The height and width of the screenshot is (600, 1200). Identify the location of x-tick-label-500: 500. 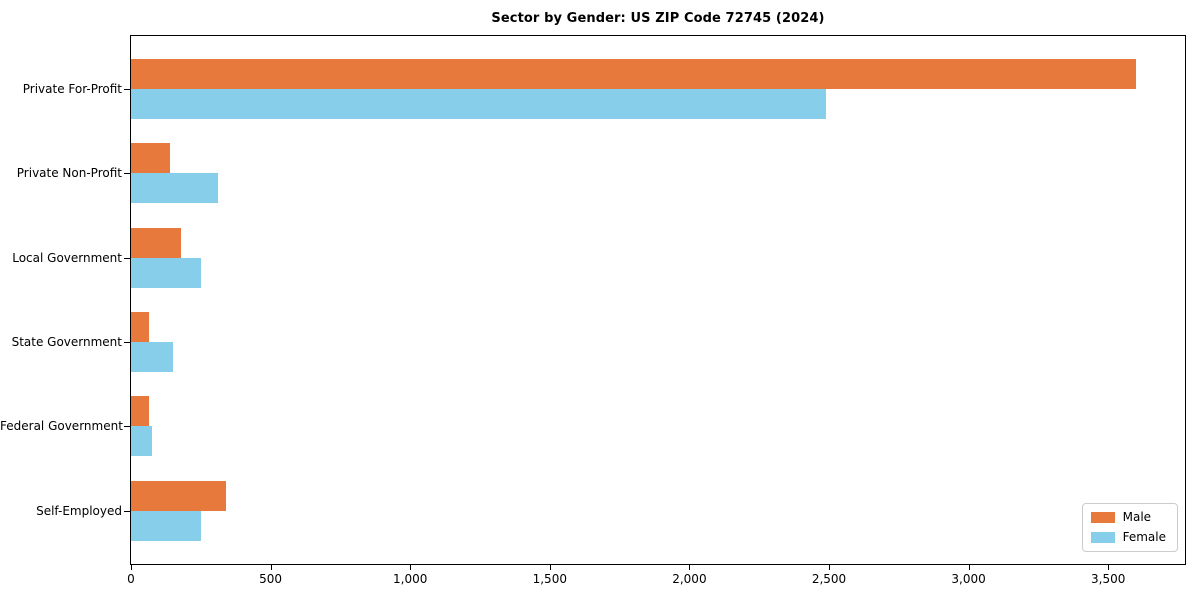
(271, 579).